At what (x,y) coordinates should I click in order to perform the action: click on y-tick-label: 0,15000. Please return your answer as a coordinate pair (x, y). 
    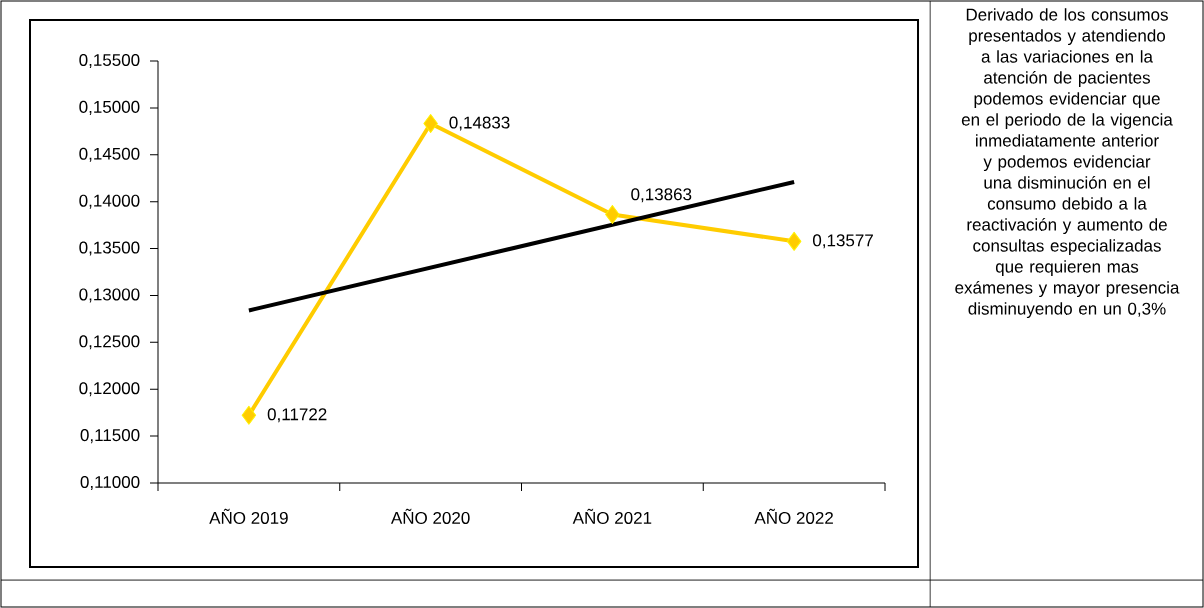
    Looking at the image, I should click on (109, 107).